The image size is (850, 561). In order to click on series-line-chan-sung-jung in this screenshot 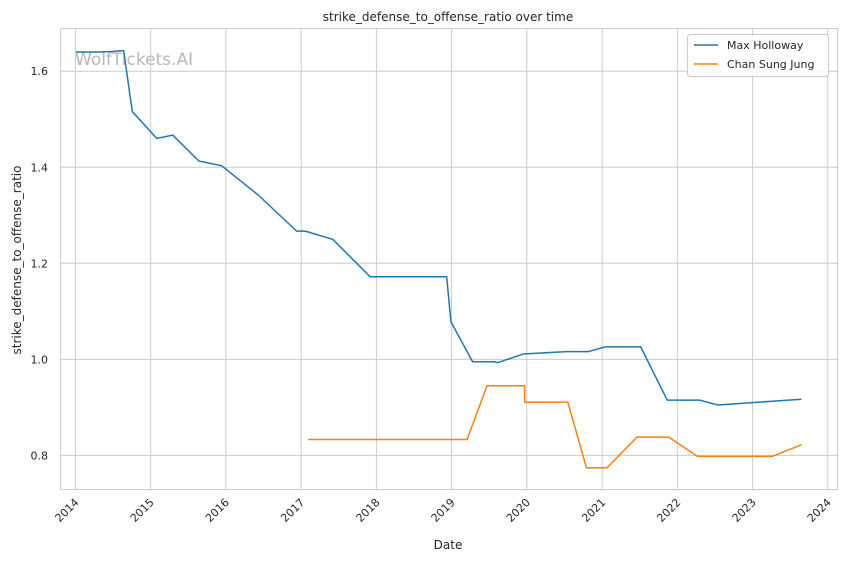, I will do `click(555, 427)`.